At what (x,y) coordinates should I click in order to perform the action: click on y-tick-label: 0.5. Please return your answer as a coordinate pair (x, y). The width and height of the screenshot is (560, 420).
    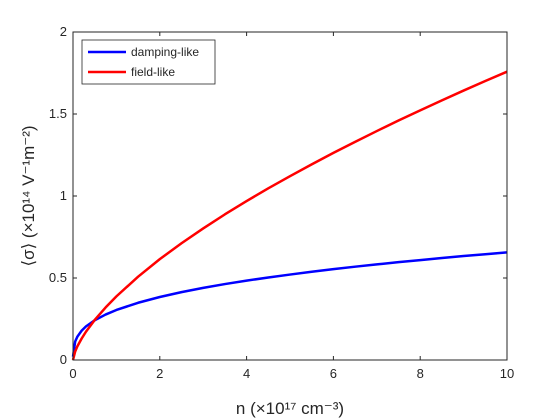
    Looking at the image, I should click on (58, 277).